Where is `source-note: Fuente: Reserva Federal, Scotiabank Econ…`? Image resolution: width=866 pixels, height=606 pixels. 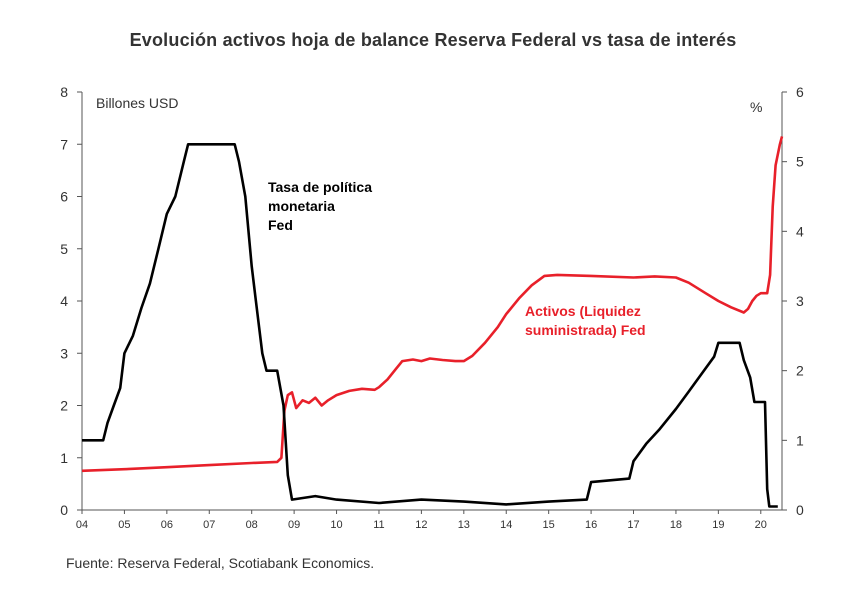
source-note: Fuente: Reserva Federal, Scotiabank Econ… is located at coordinates (220, 563).